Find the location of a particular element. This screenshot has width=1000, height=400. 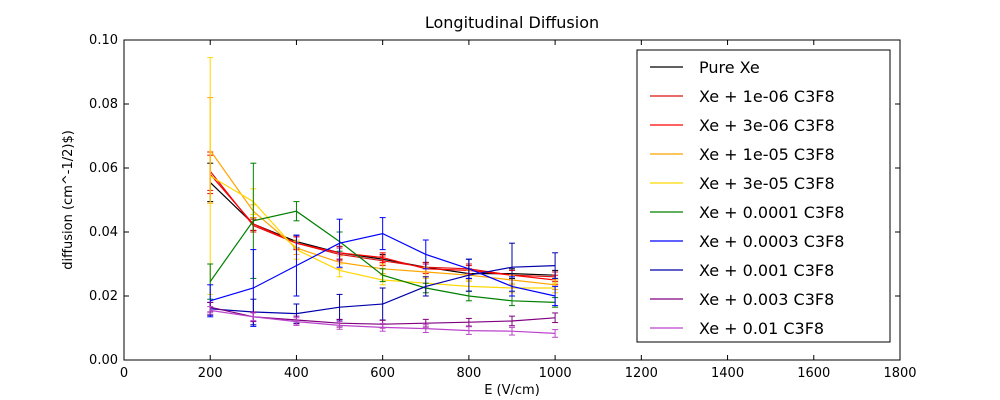

y-tick-label: 0.04 is located at coordinates (103, 232).